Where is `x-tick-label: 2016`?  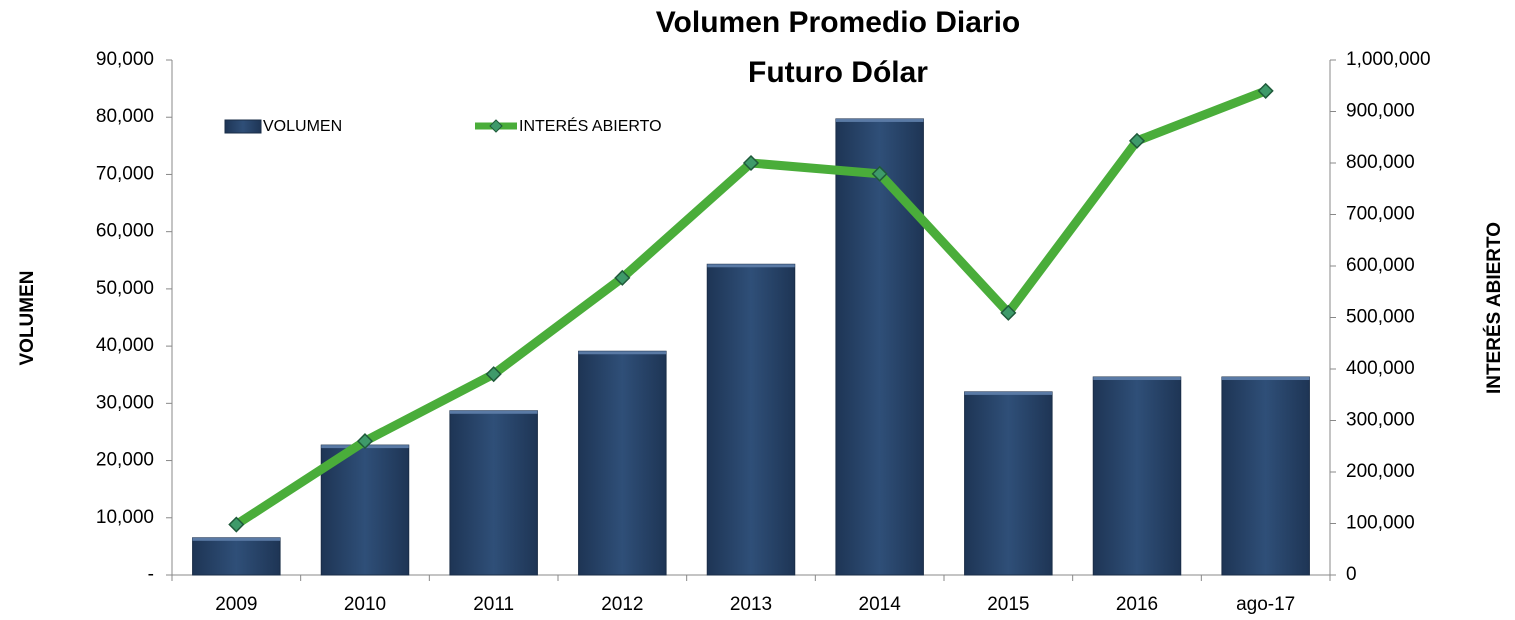 x-tick-label: 2016 is located at coordinates (1137, 604).